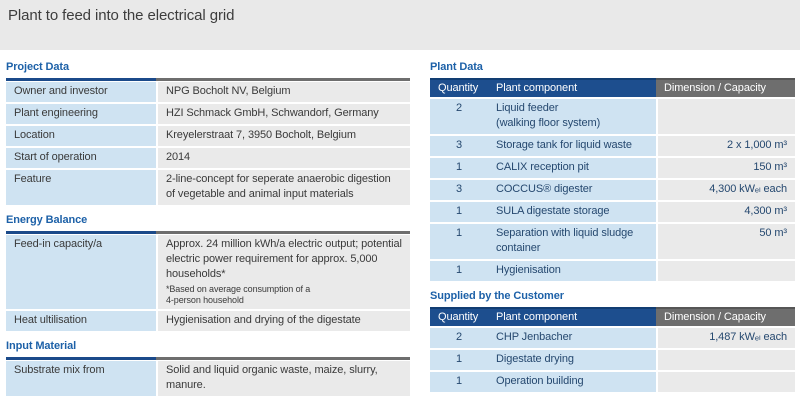 This screenshot has width=800, height=405. I want to click on component-cell: Digestate drying, so click(572, 360).